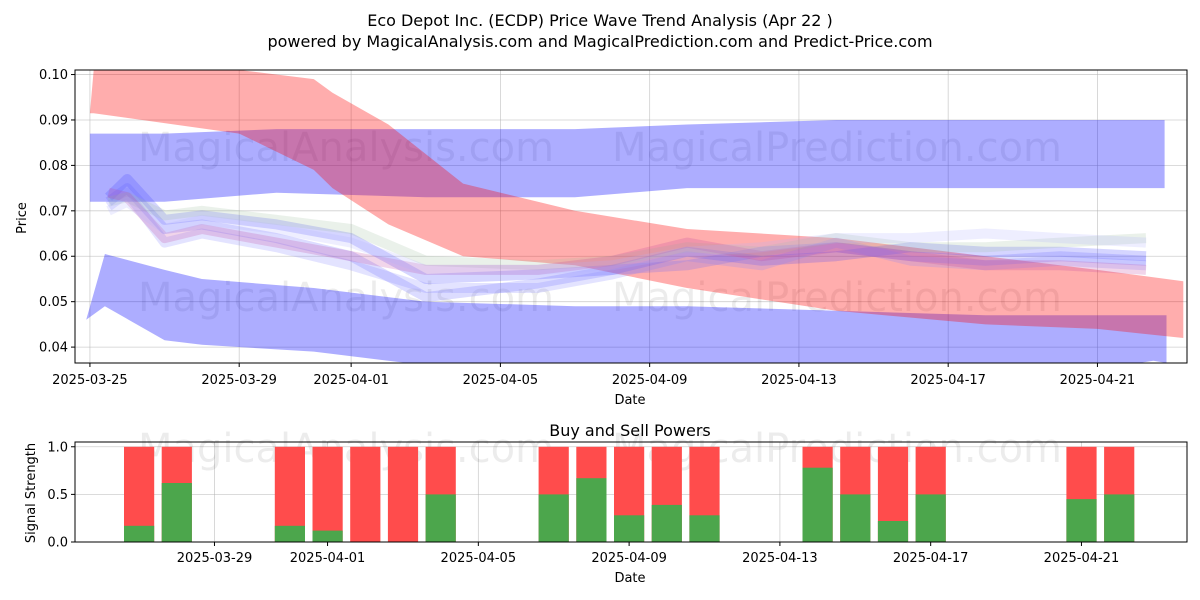 This screenshot has width=1200, height=600. Describe the element at coordinates (479, 558) in the screenshot. I see `bottom-x-tick-label: 2025-04-05` at that location.